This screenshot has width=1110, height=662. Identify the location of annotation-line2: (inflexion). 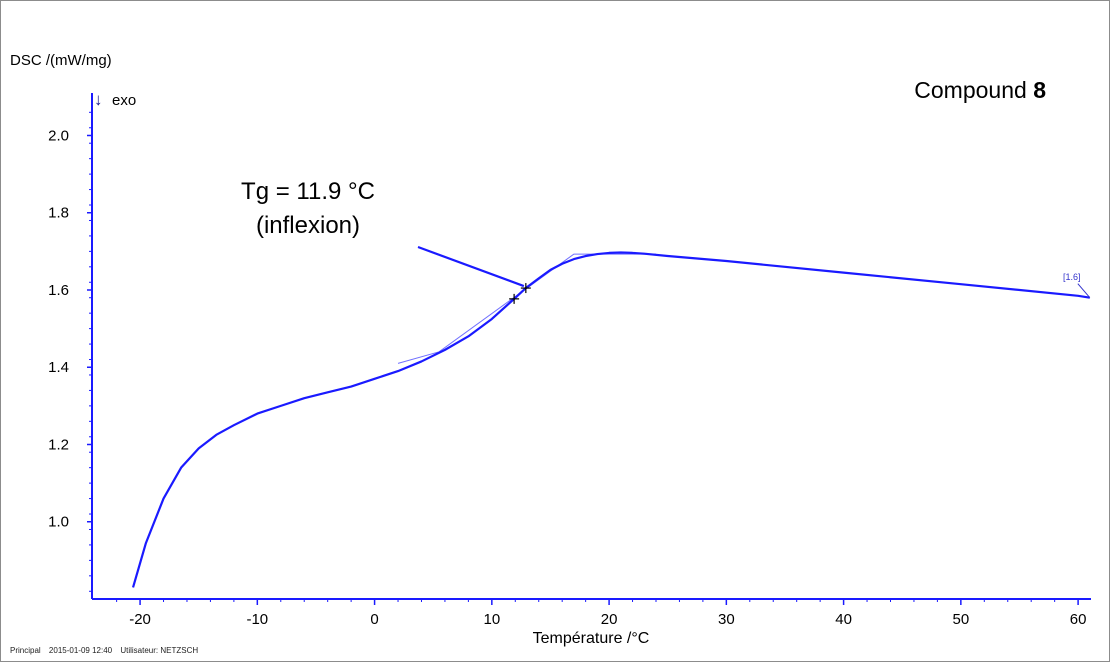
(308, 225).